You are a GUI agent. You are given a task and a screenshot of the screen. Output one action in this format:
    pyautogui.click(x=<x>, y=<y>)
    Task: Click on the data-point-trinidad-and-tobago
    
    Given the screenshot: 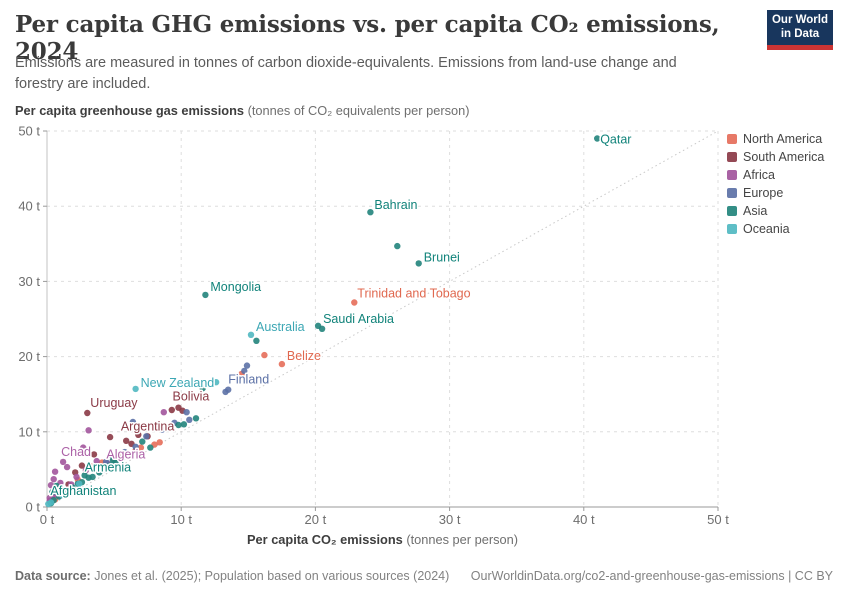 What is the action you would take?
    pyautogui.click(x=354, y=302)
    